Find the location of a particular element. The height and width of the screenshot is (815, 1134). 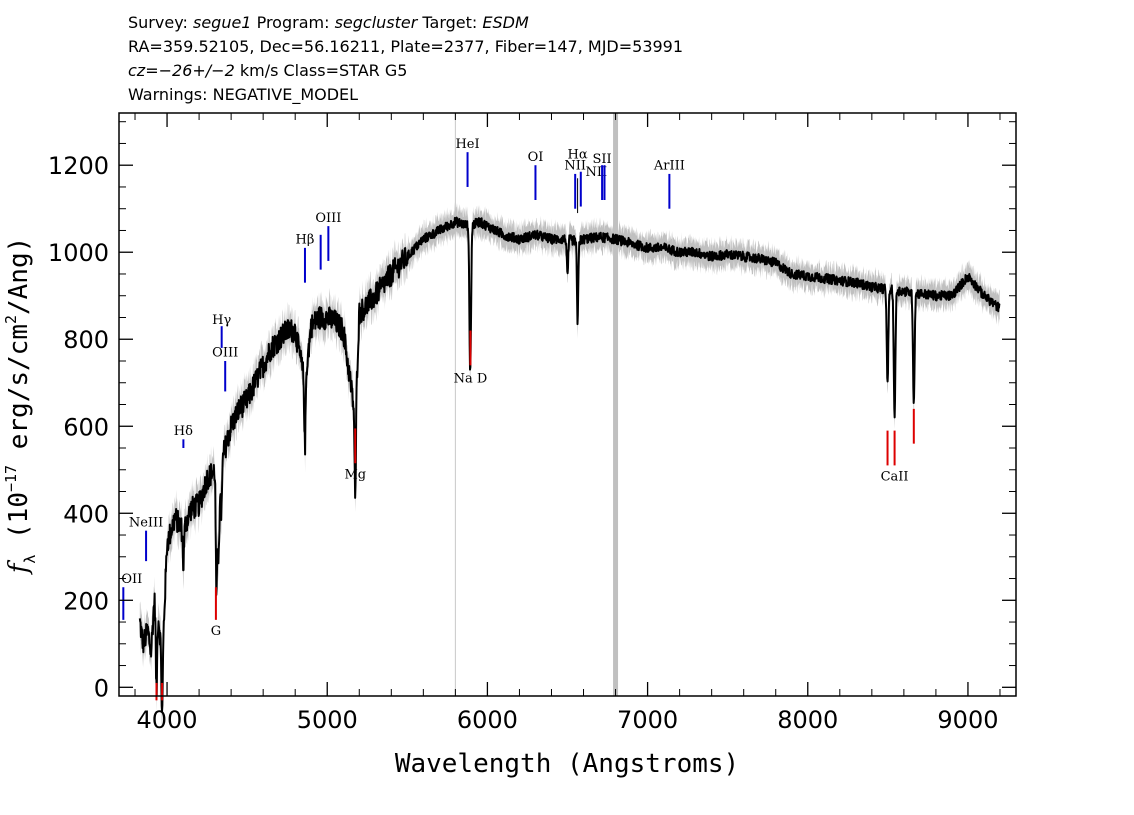

y-tick-label: 0 is located at coordinates (101, 688).